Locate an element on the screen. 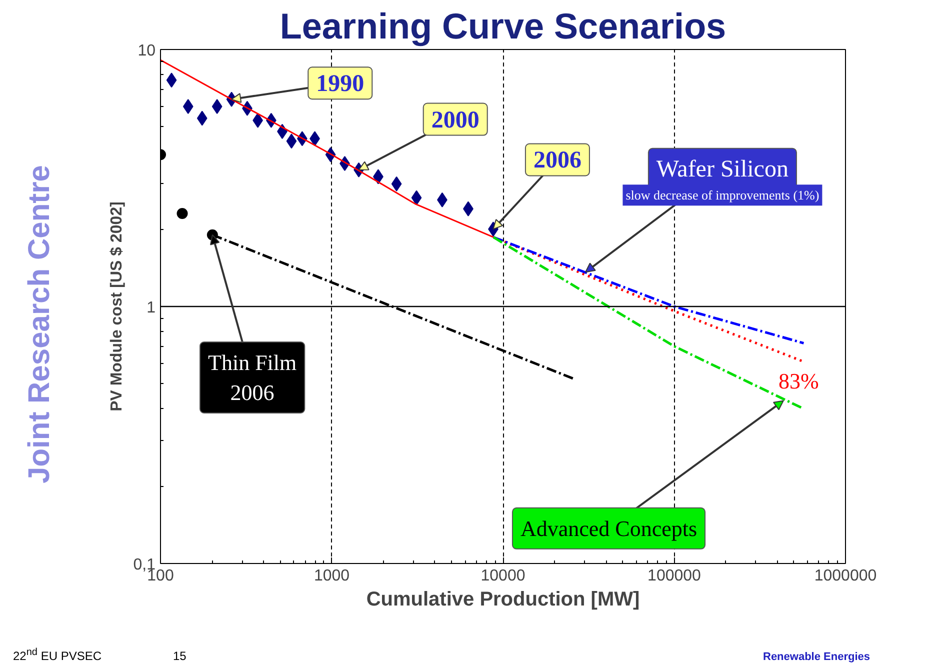 The height and width of the screenshot is (671, 945). annotation: slow decrease of improvements (1%) is located at coordinates (723, 195).